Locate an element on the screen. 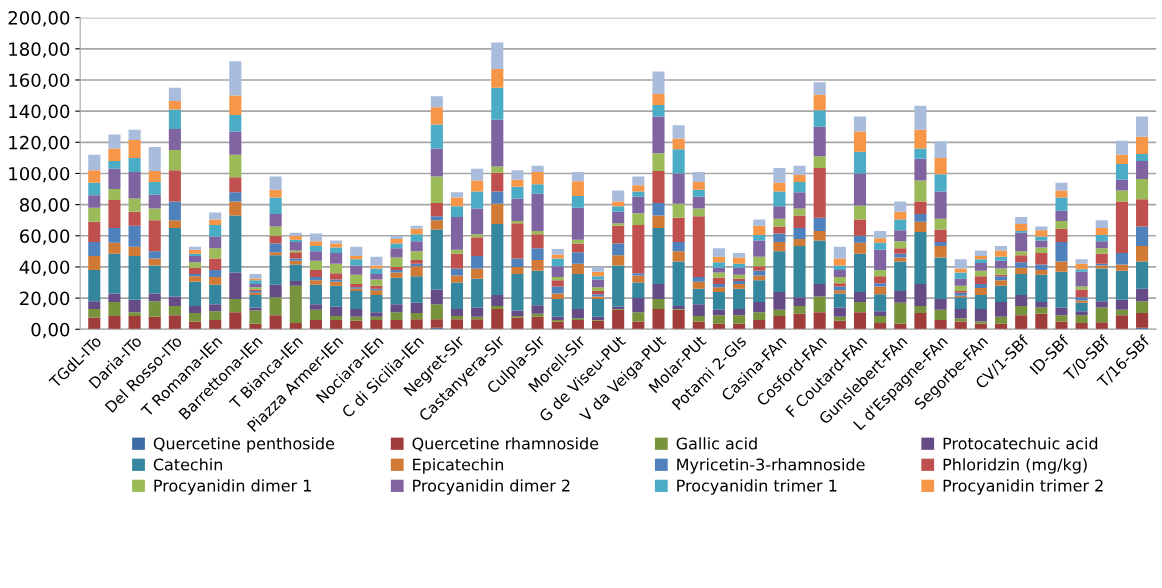 The image size is (1162, 588). legend-label: Procyanidin dimer 2 is located at coordinates (491, 487).